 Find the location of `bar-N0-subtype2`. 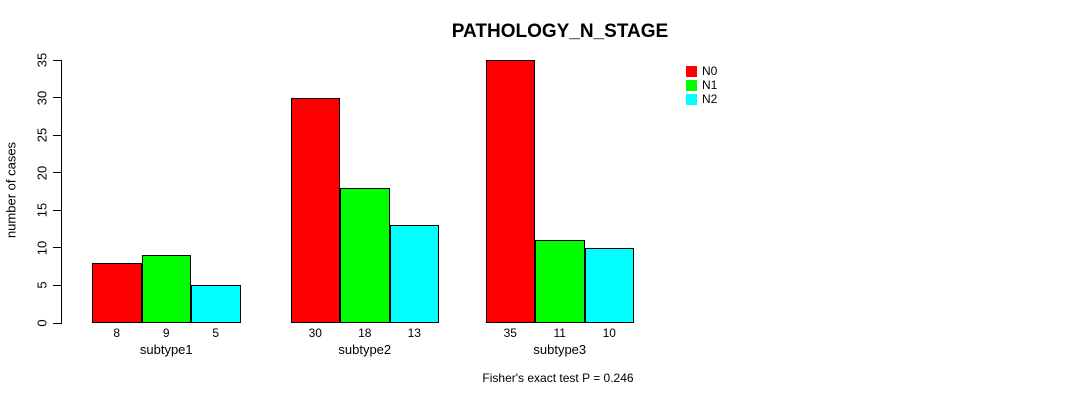

bar-N0-subtype2 is located at coordinates (315, 210).